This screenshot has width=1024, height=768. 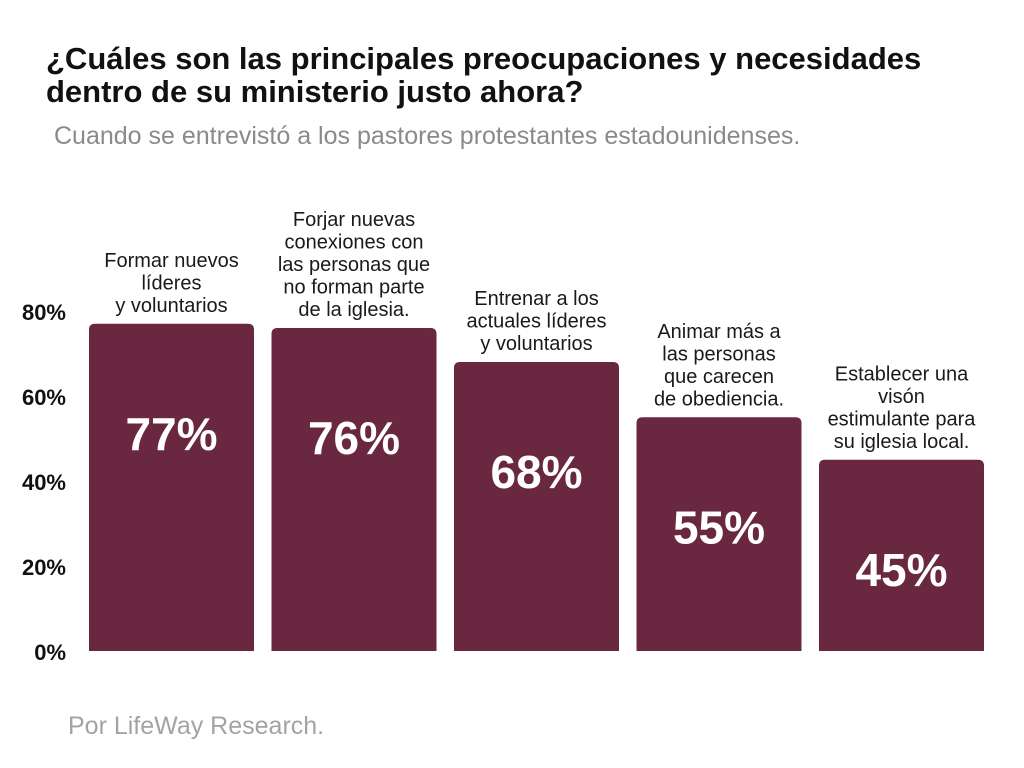 I want to click on category-label: Animar más a, so click(x=719, y=332).